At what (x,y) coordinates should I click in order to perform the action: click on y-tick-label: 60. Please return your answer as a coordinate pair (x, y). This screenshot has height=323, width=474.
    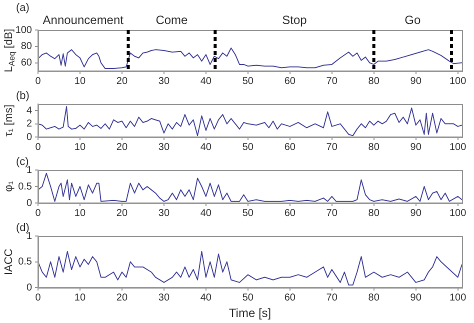
    Looking at the image, I should click on (26, 63).